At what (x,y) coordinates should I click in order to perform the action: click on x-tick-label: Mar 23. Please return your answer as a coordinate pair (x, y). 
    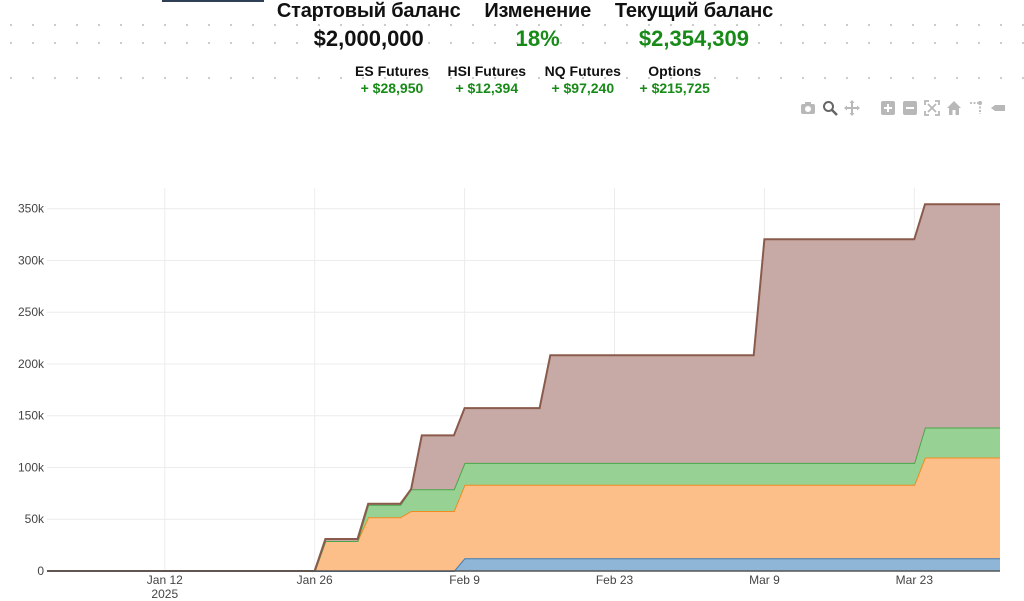
    Looking at the image, I should click on (915, 580).